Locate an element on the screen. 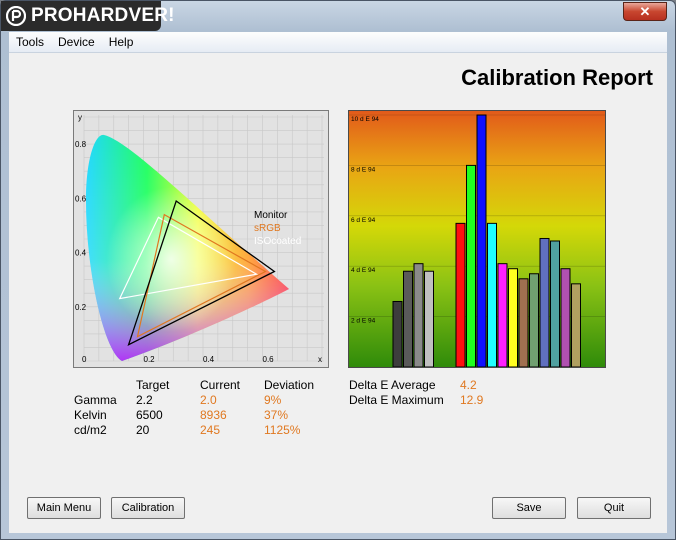 The width and height of the screenshot is (676, 540). quit-button: Quit is located at coordinates (614, 508).